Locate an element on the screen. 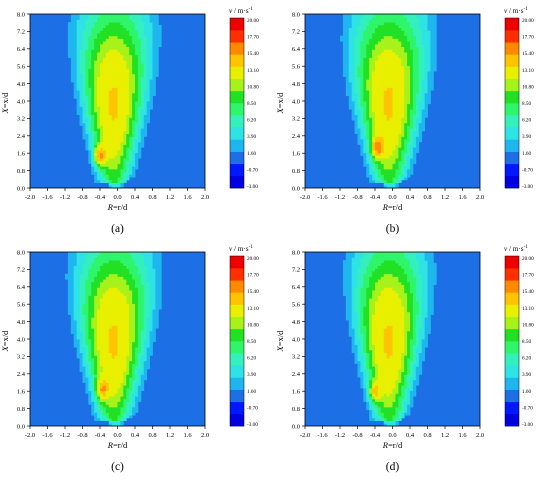 Image resolution: width=550 pixels, height=481 pixels. y-tick-label: 7.2 is located at coordinates (296, 32).